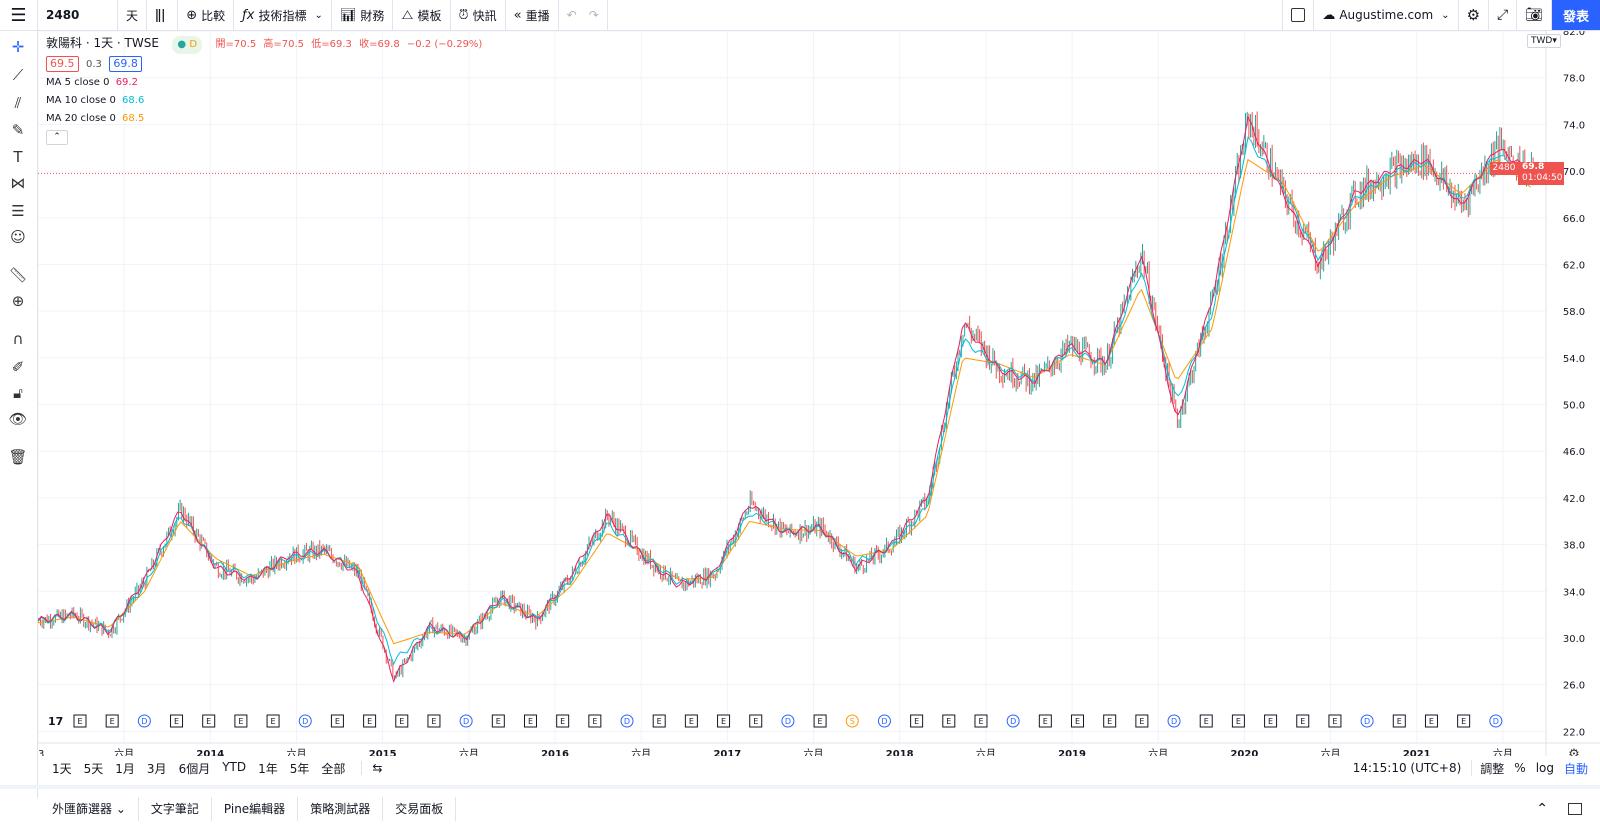 This screenshot has height=829, width=1600. Describe the element at coordinates (18, 393) in the screenshot. I see `lock-icon: 🔓︎` at that location.